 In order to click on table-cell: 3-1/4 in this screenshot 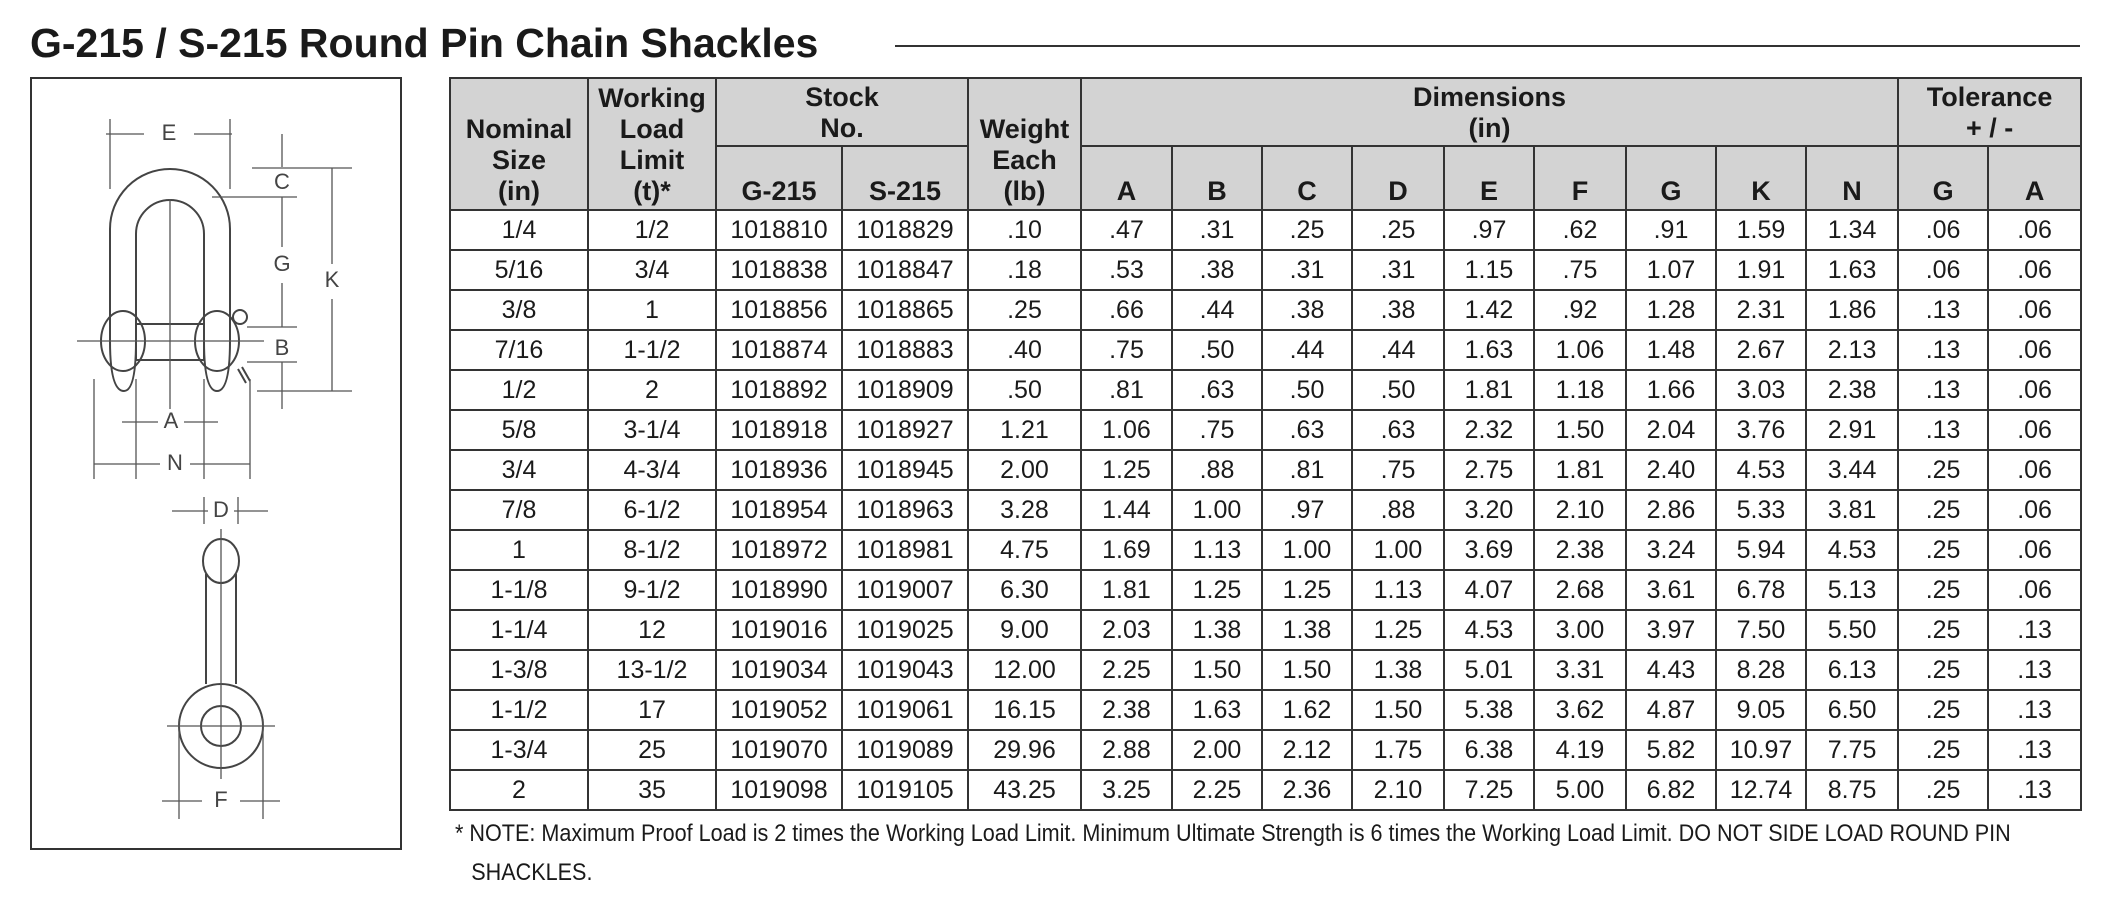, I will do `click(652, 430)`.